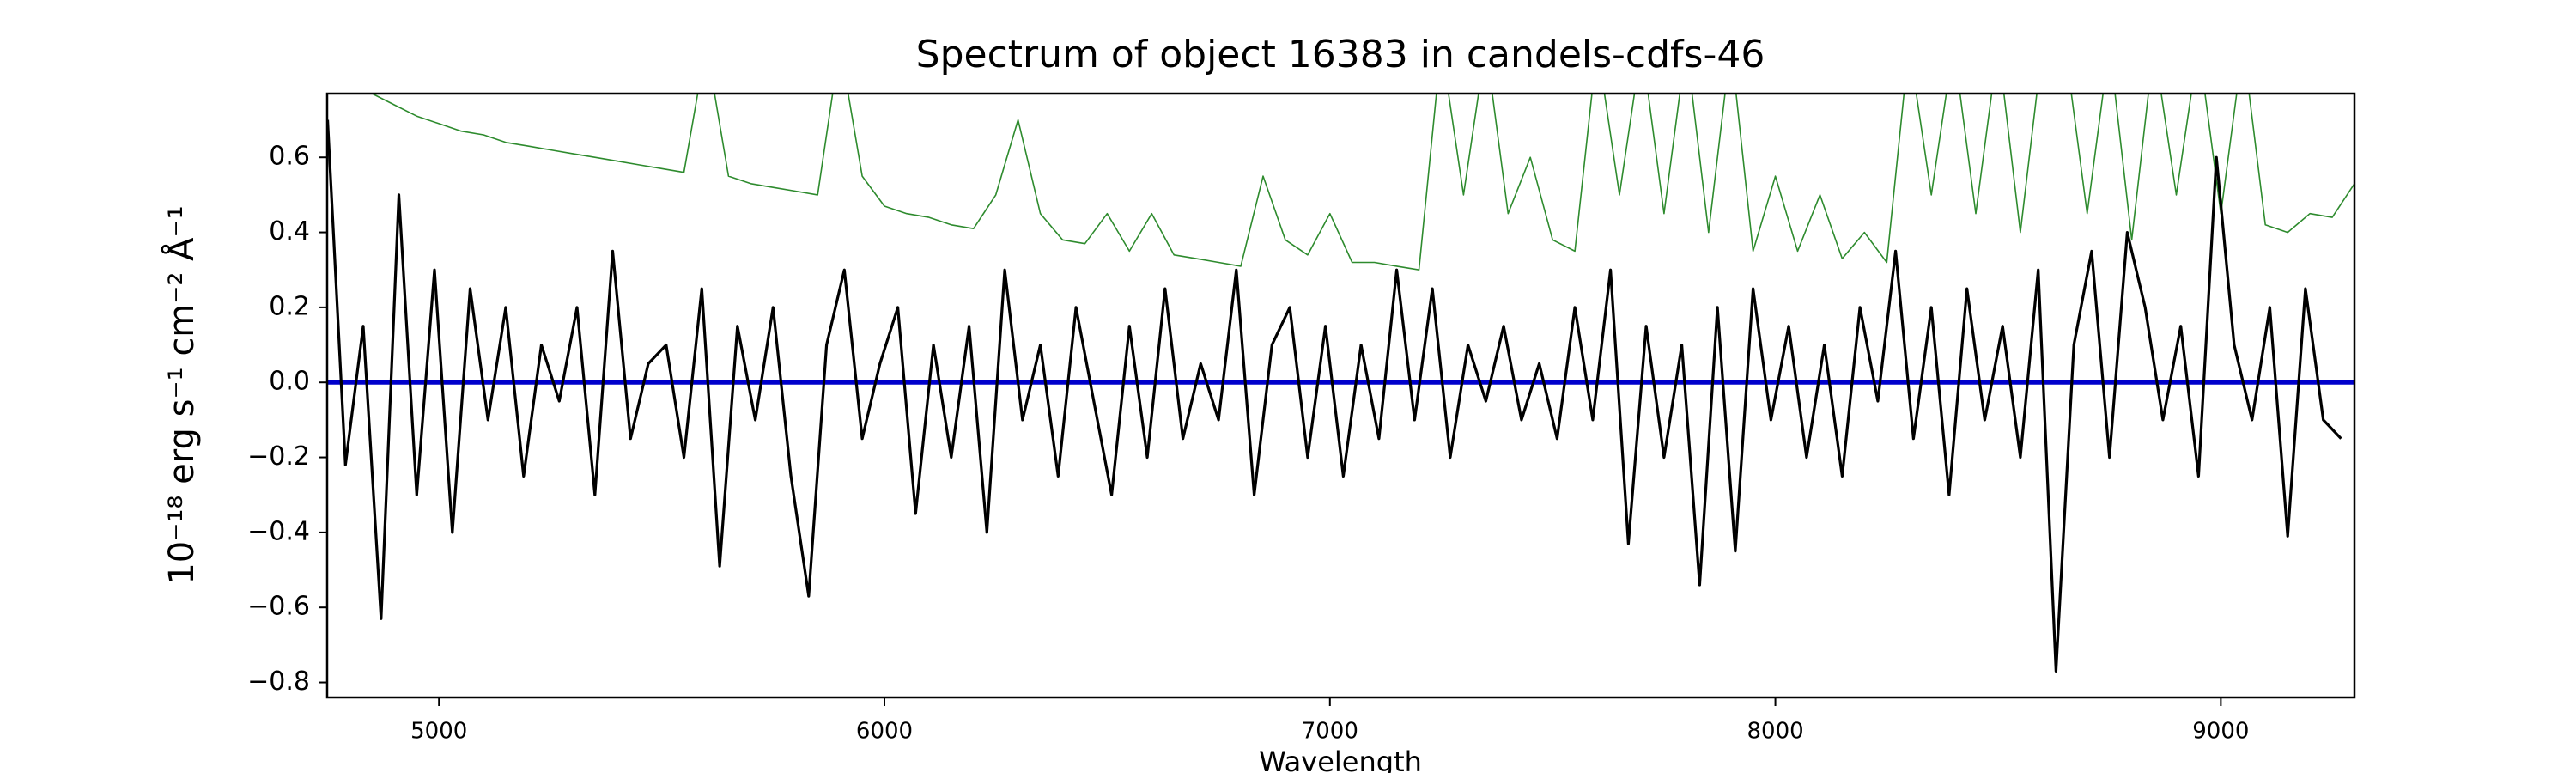 The width and height of the screenshot is (2576, 773). Describe the element at coordinates (279, 531) in the screenshot. I see `y-tick-label: −0.4` at that location.